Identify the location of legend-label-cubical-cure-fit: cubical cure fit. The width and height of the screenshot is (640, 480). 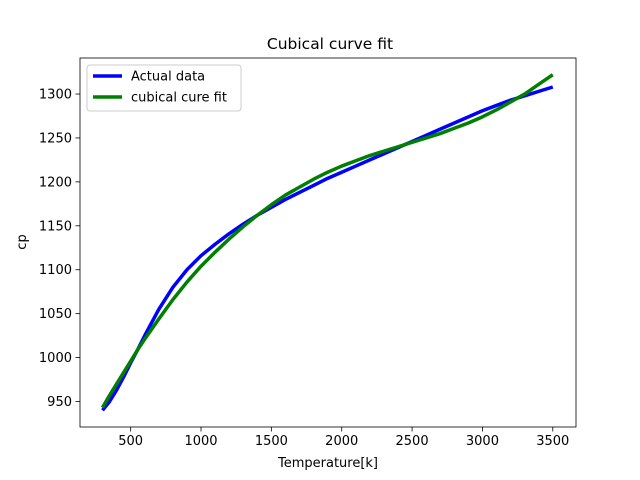
(179, 98).